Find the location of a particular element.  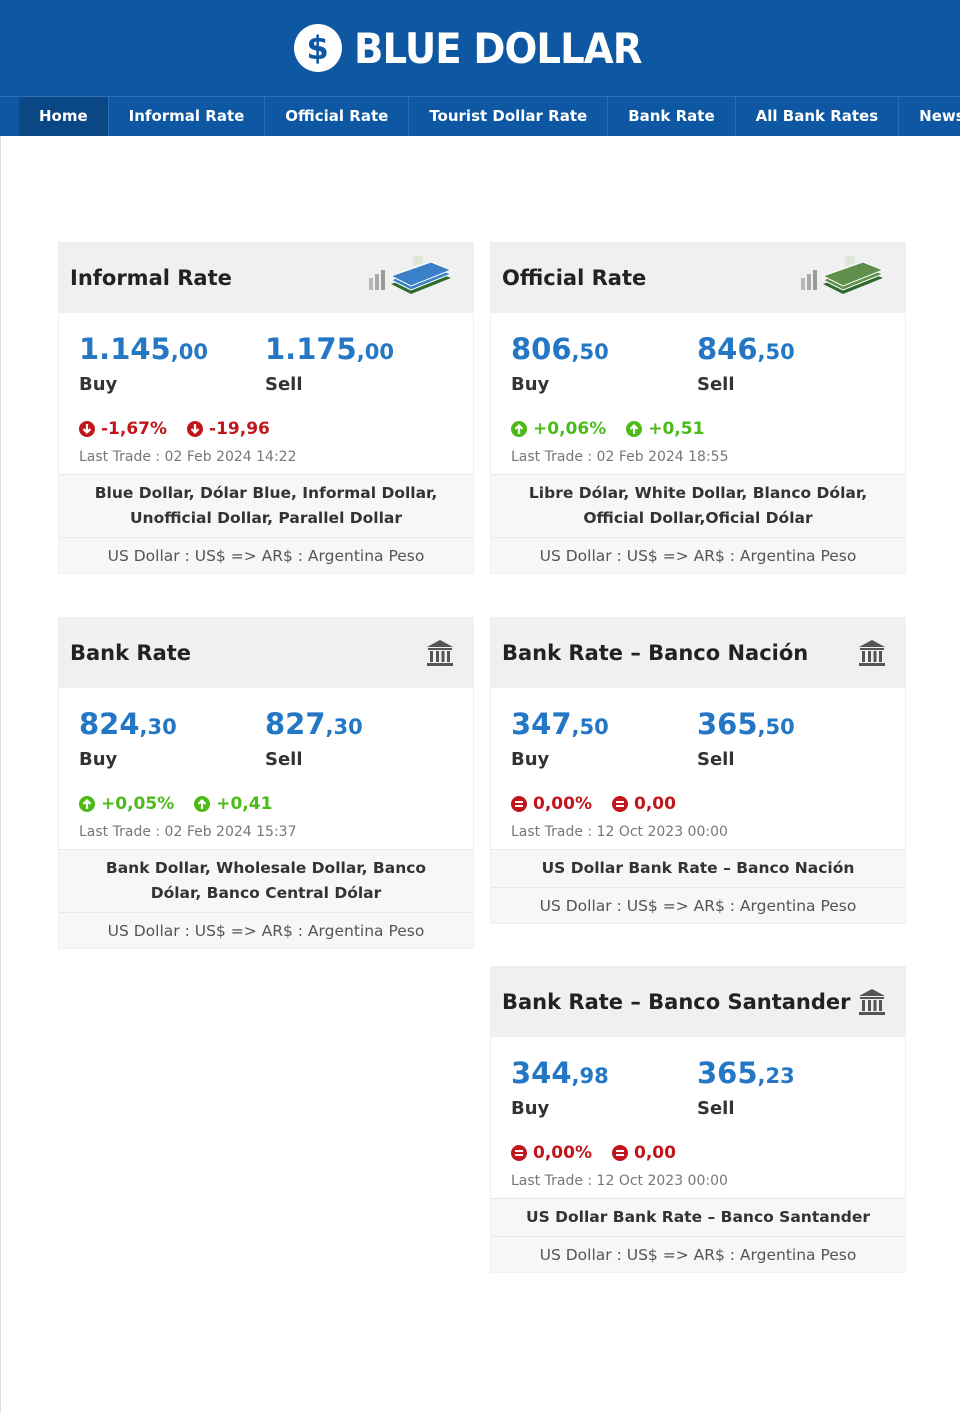

last-trade: Last Trade : 02 Feb 2024 18:55 is located at coordinates (620, 457).